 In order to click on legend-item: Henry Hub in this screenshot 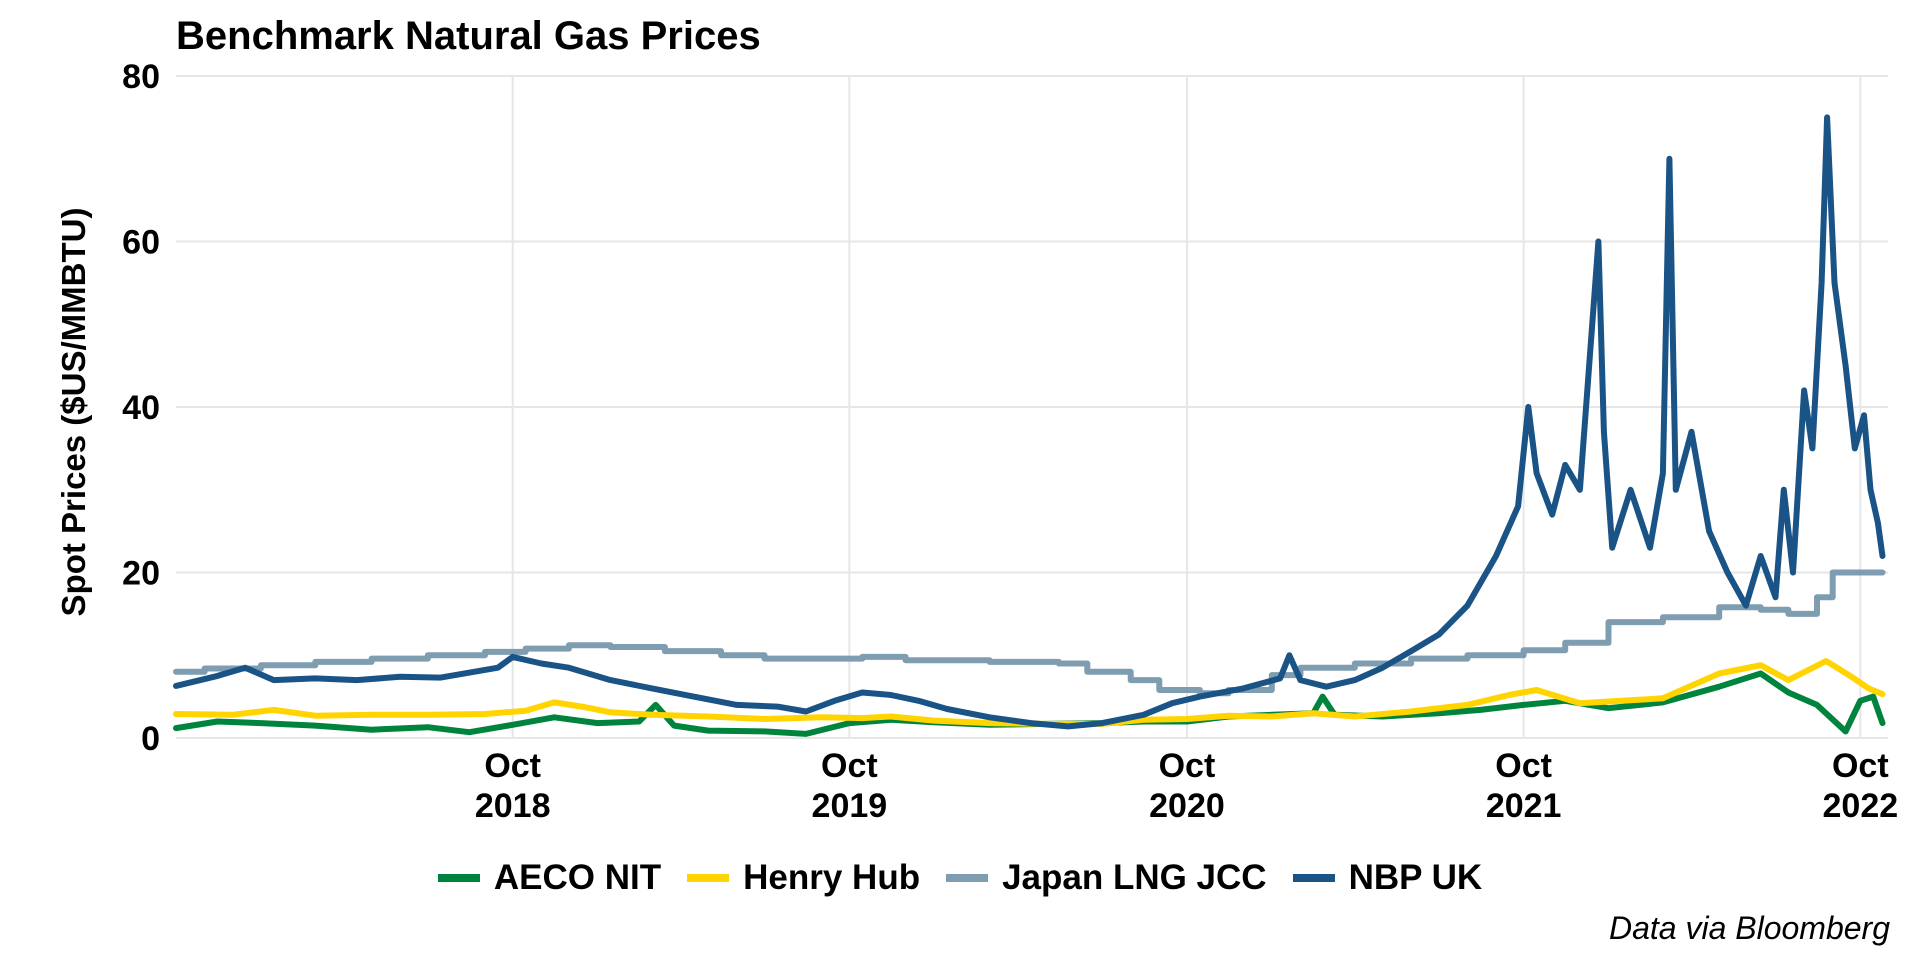, I will do `click(803, 878)`.